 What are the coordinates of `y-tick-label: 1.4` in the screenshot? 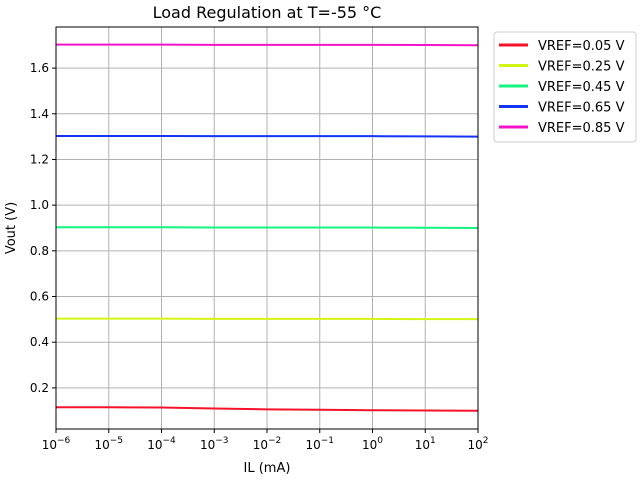 It's located at (39, 114).